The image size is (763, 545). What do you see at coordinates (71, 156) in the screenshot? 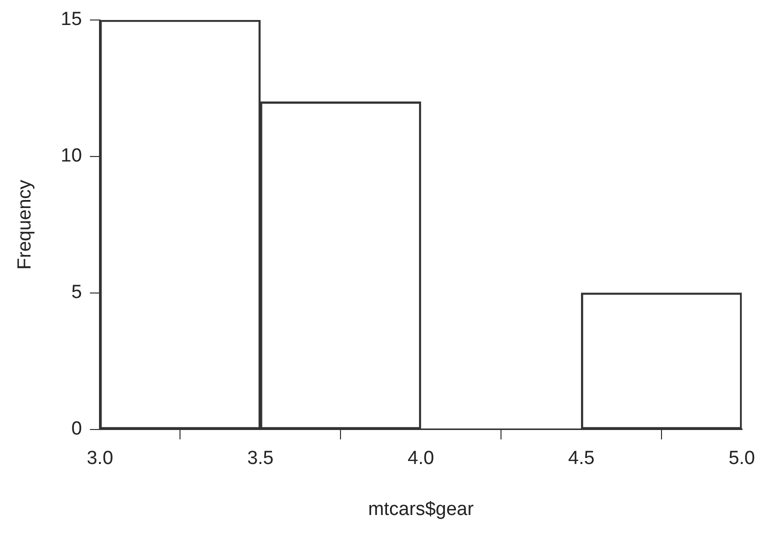
I see `y-tick-label: 10` at bounding box center [71, 156].